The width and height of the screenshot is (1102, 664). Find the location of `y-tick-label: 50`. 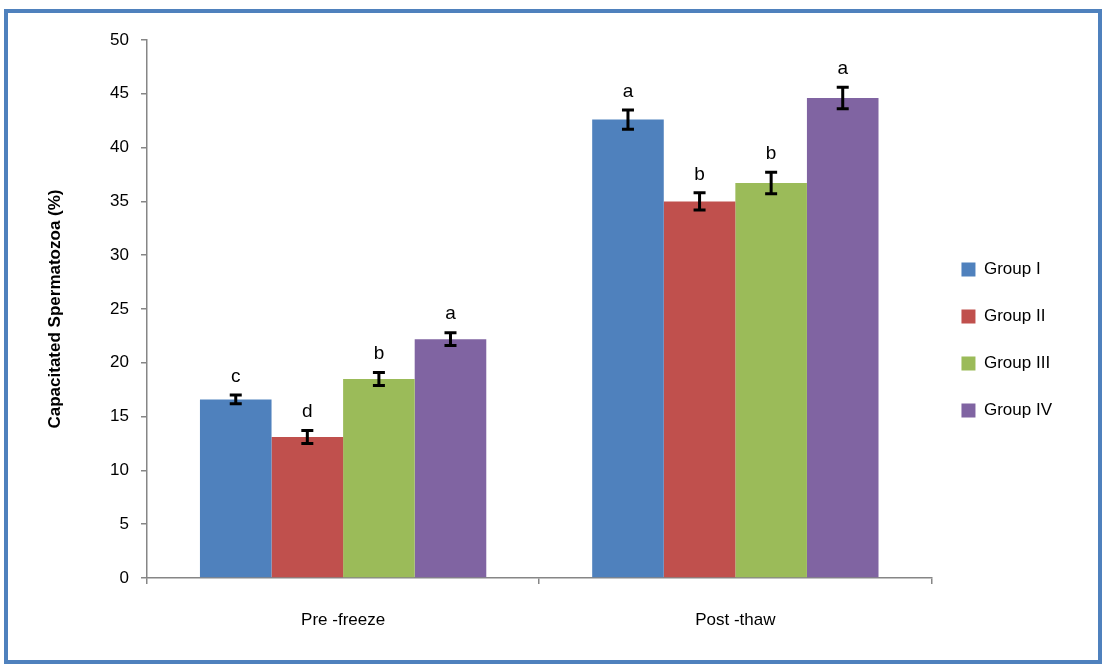

y-tick-label: 50 is located at coordinates (119, 39).